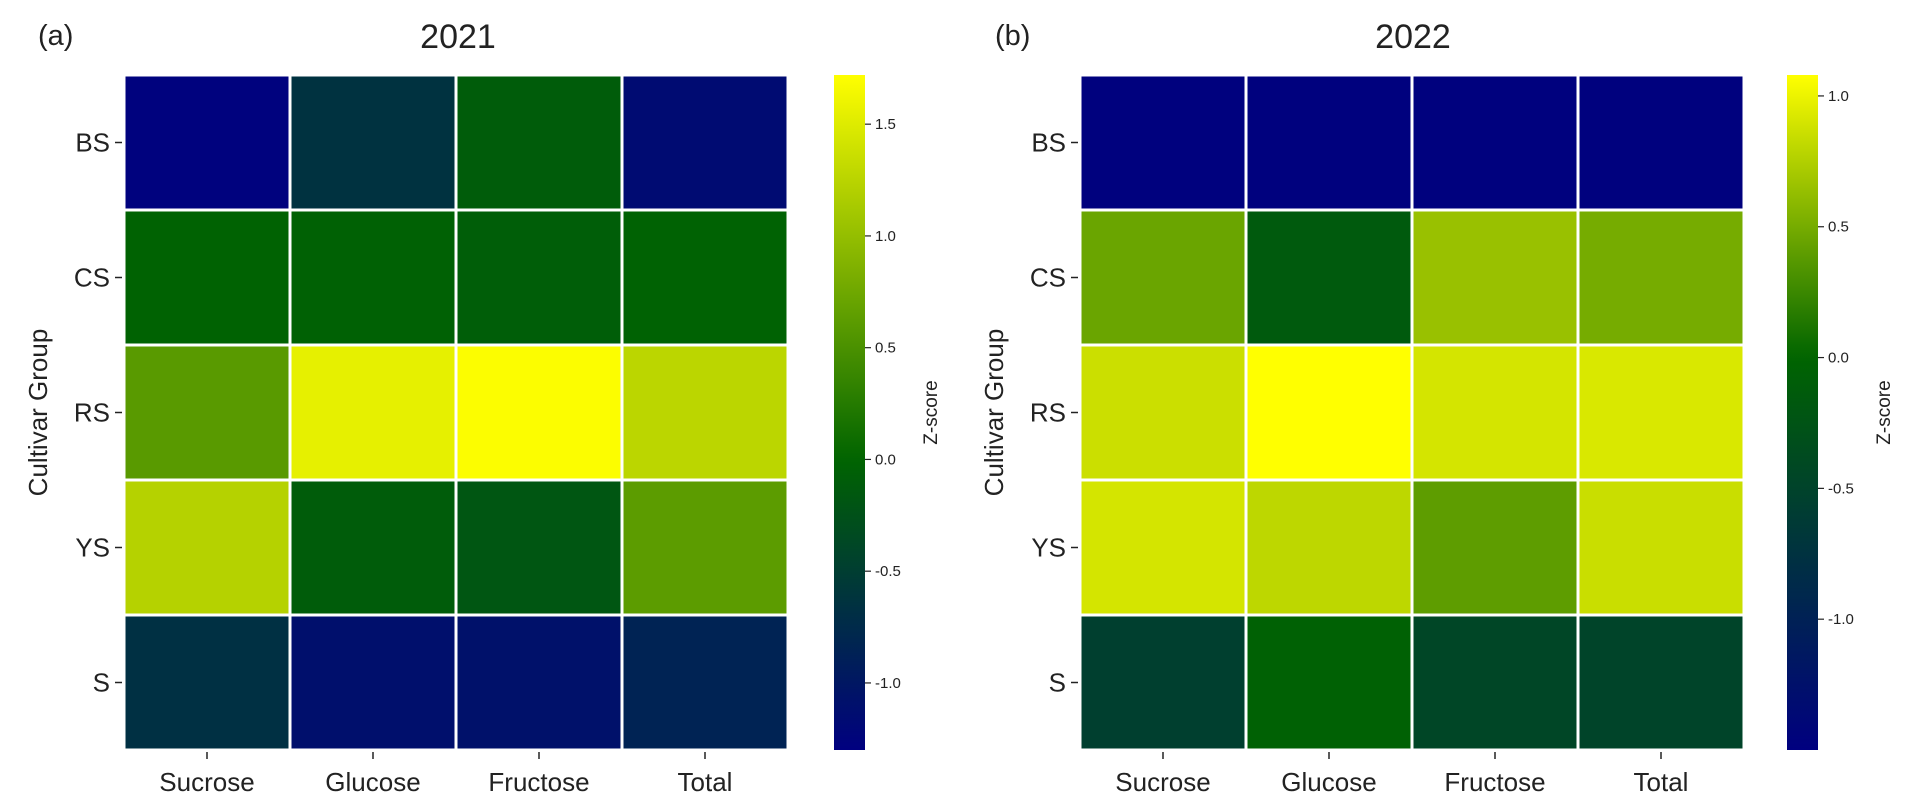 Image resolution: width=1910 pixels, height=803 pixels. Describe the element at coordinates (458, 37) in the screenshot. I see `panel-title: 2021` at that location.